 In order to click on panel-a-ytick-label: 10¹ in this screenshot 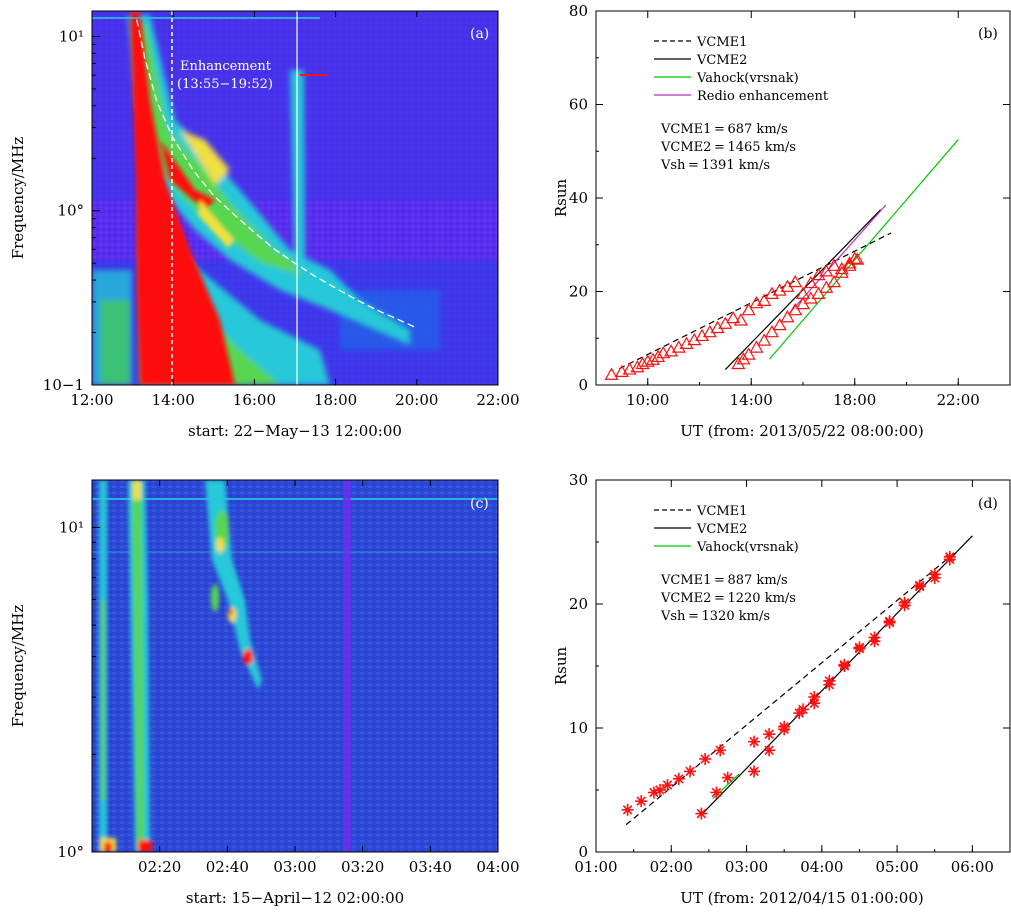, I will do `click(71, 36)`.